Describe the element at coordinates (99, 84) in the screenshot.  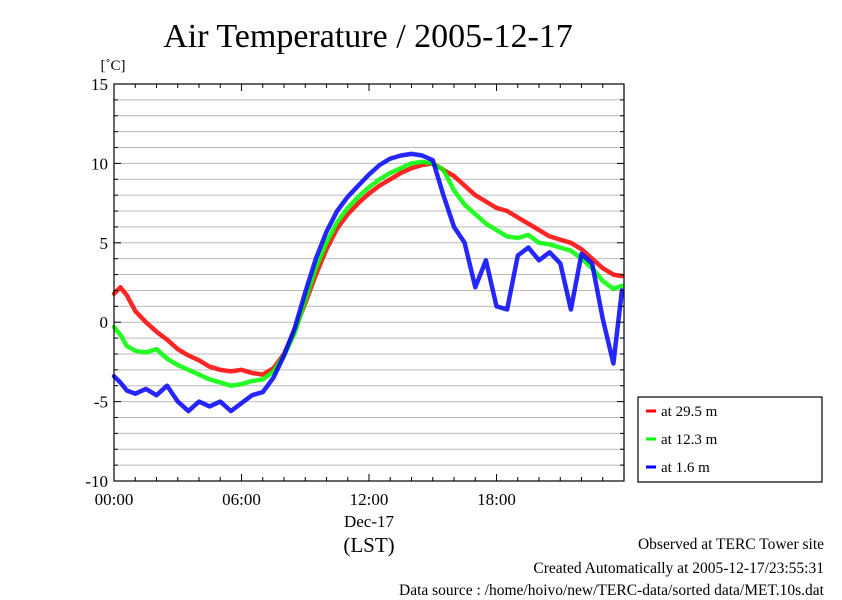
I see `y-tick-label: 15` at that location.